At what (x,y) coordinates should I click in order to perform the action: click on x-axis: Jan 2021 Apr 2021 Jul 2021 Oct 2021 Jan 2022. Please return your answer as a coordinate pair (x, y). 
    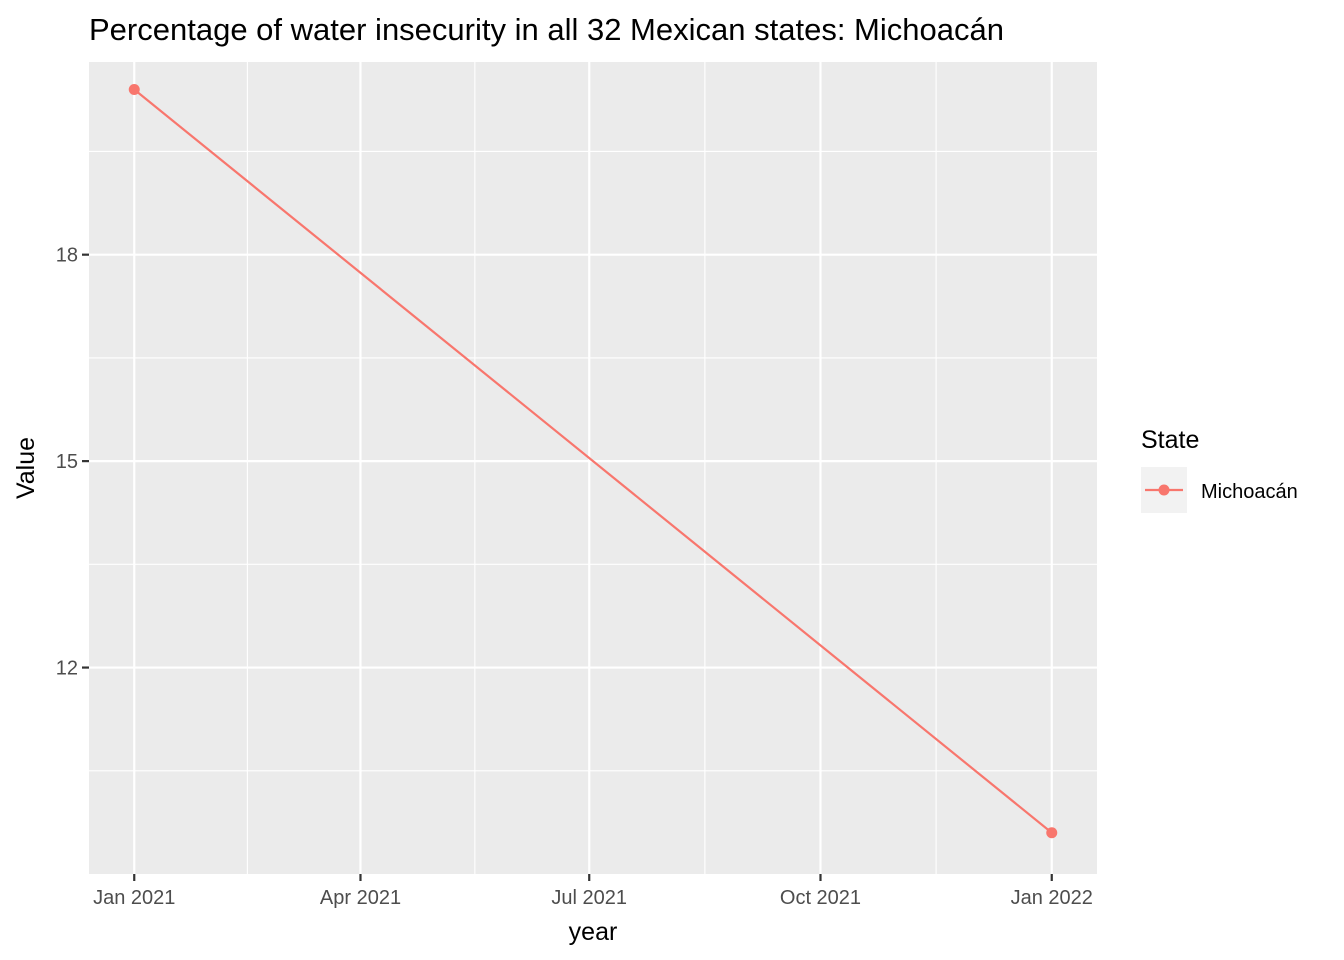
    Looking at the image, I should click on (593, 891).